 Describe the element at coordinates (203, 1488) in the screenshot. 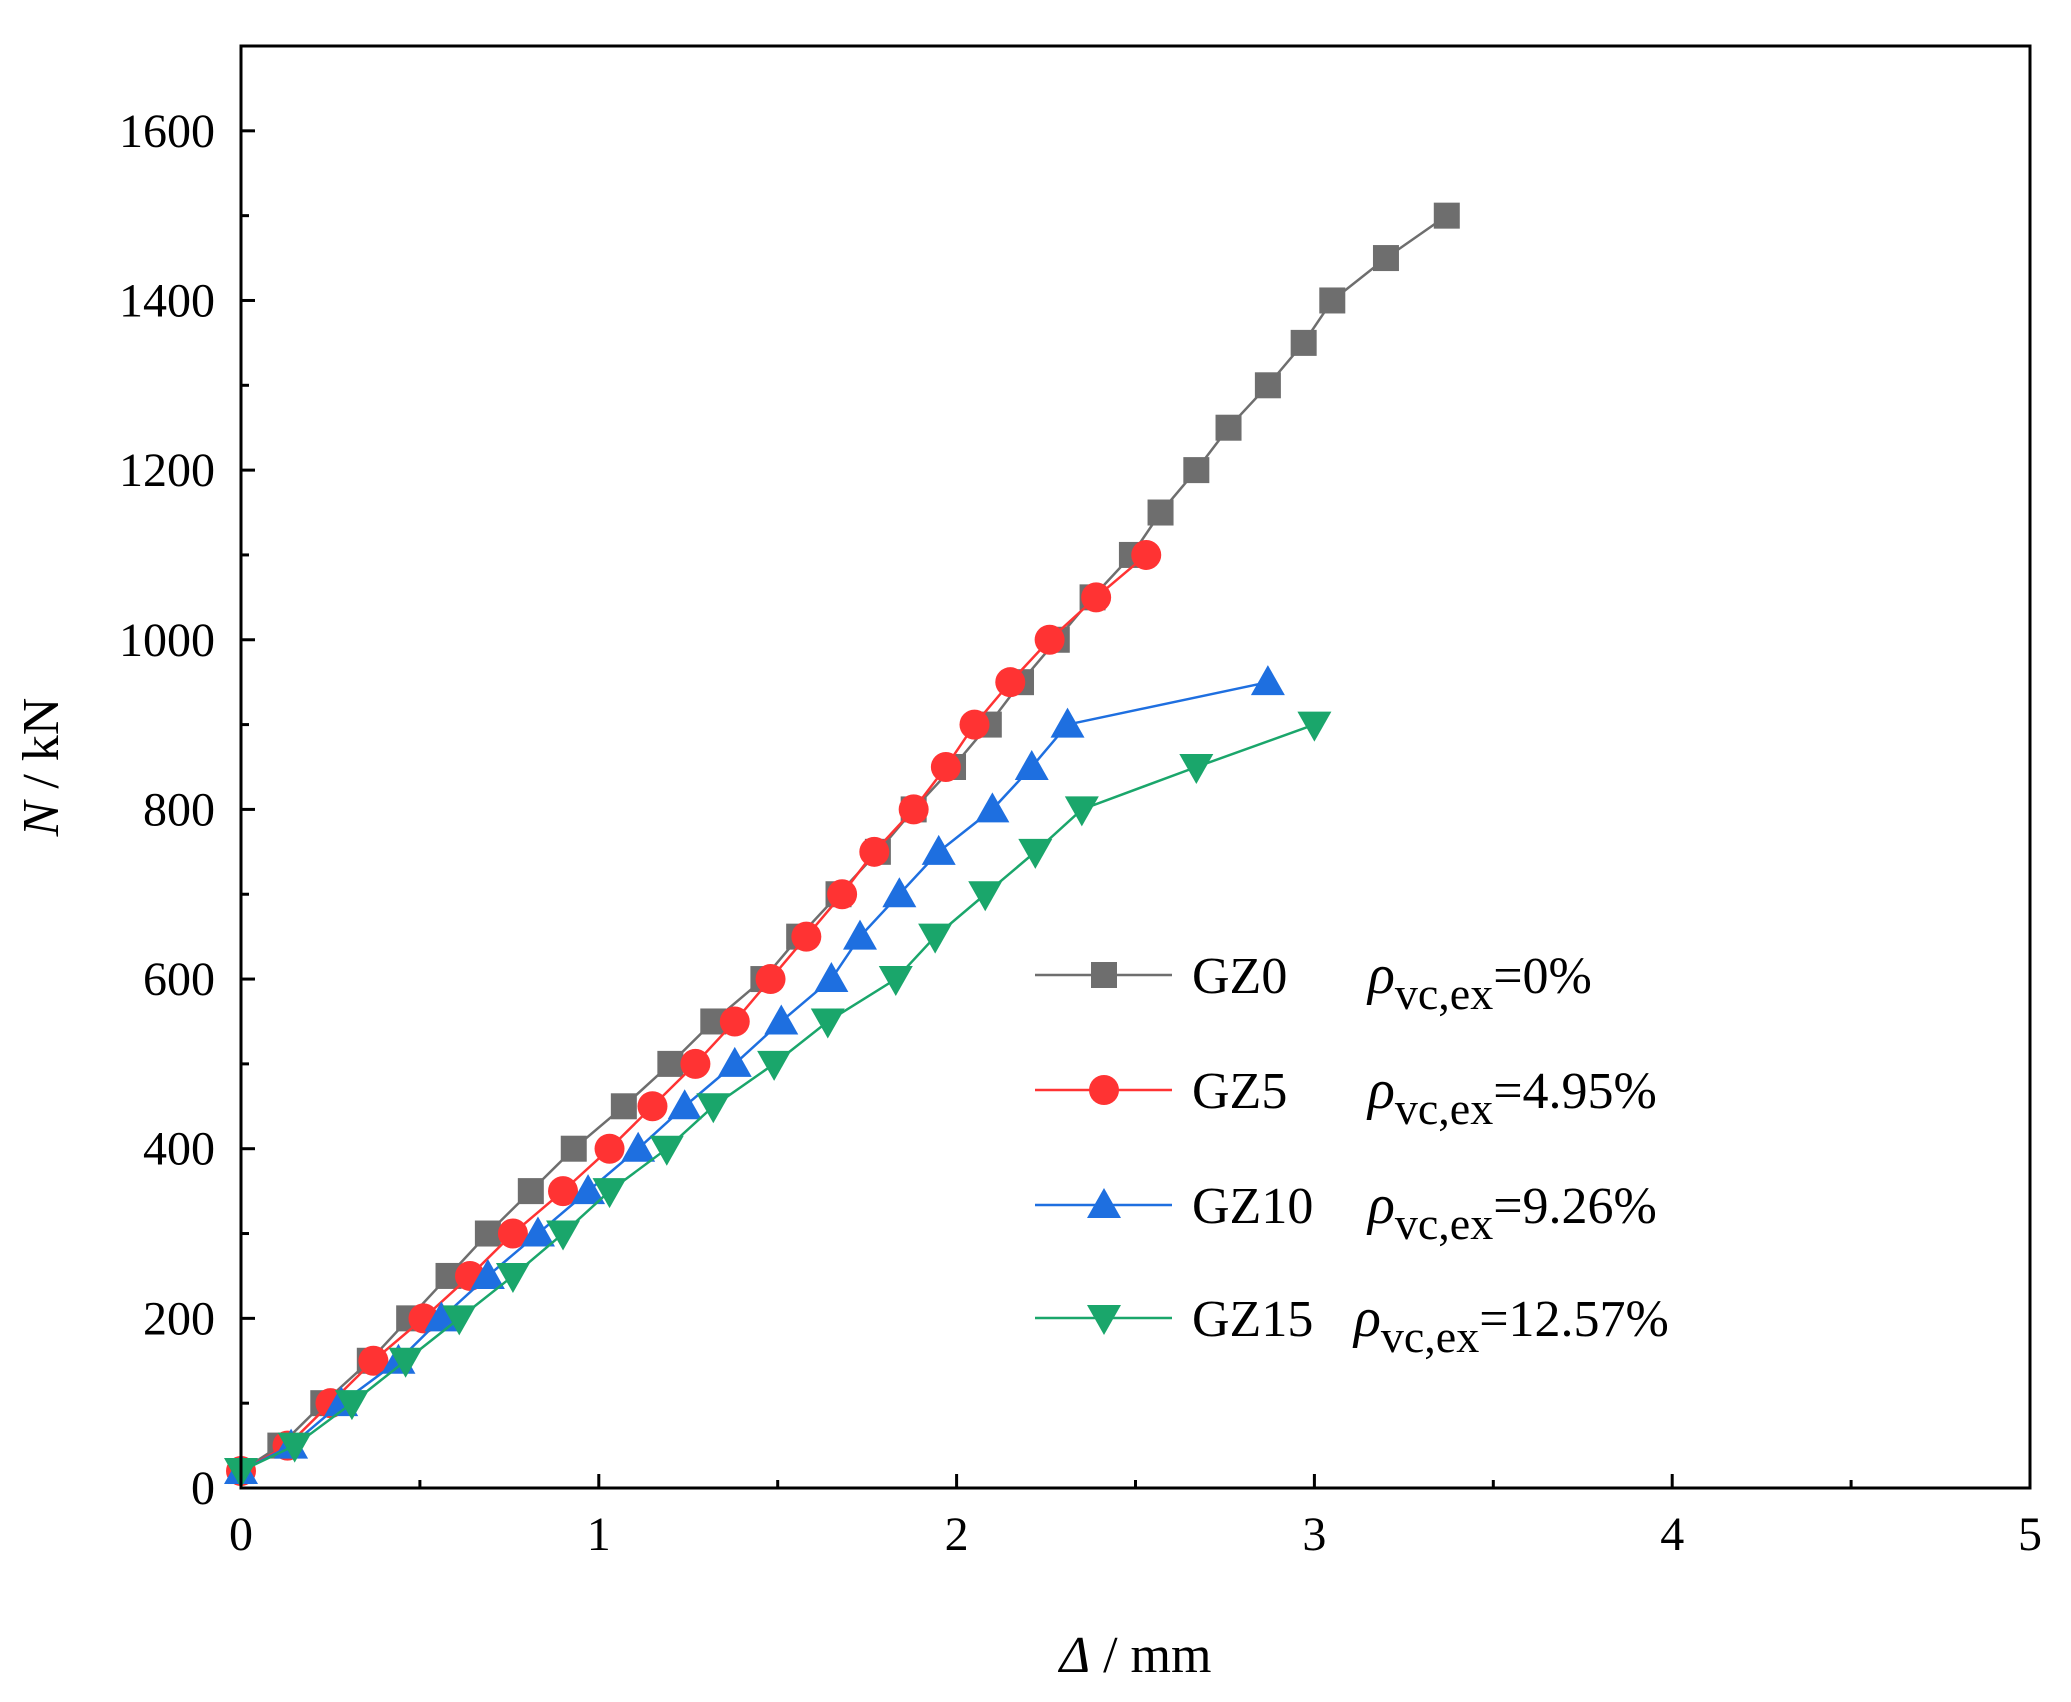

I see `y-tick-label: 0` at that location.